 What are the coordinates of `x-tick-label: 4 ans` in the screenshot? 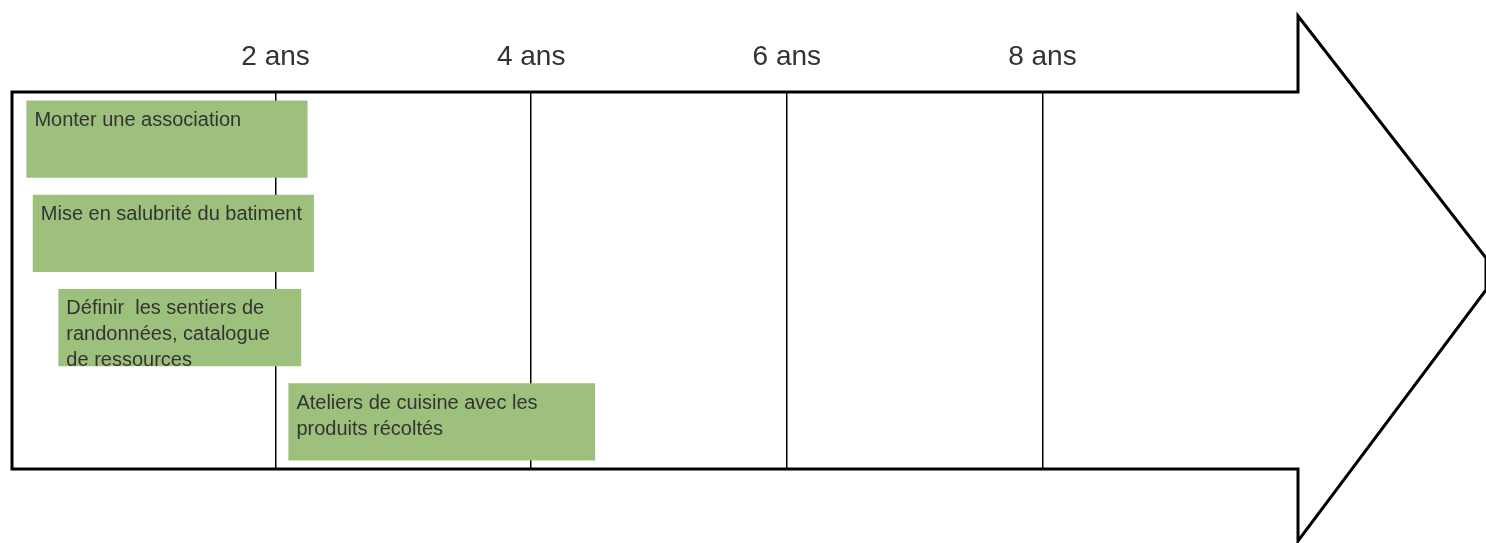 It's located at (531, 55).